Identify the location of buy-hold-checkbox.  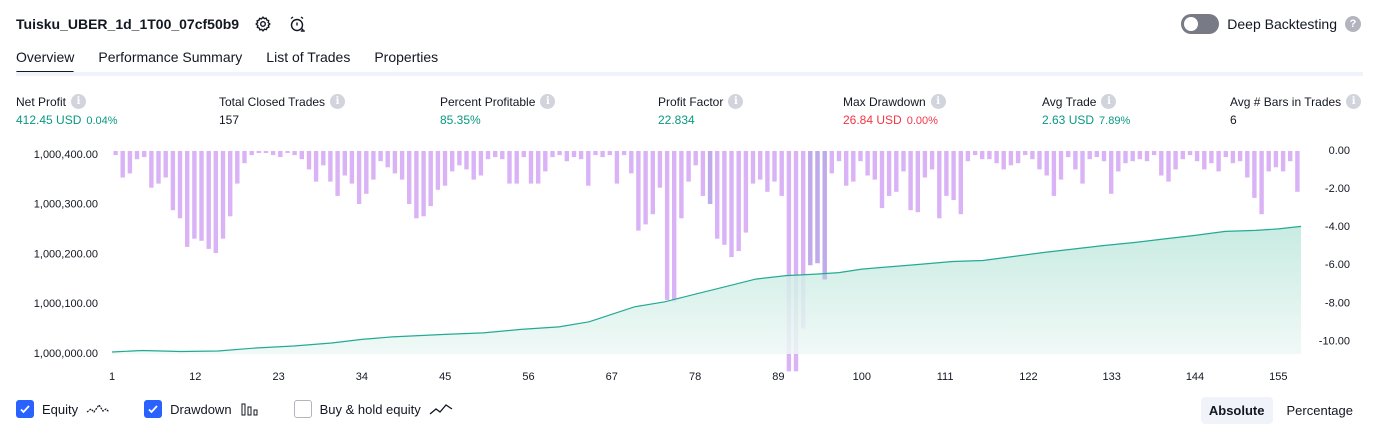
(302, 409).